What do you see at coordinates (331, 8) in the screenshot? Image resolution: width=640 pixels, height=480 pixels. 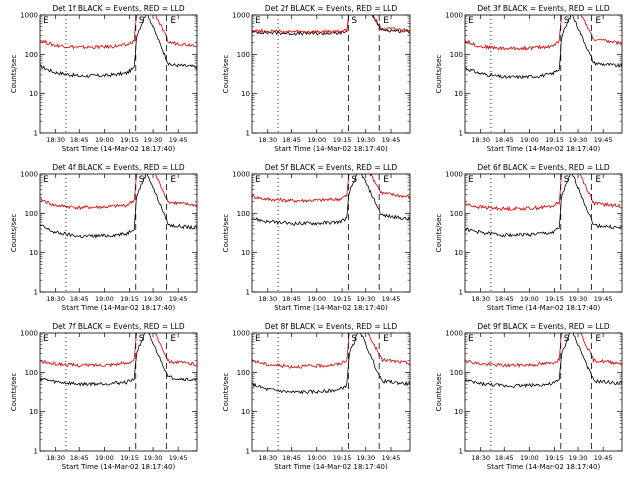 I see `chart-title: Det 2f BLACK = Events, RED = LLD` at bounding box center [331, 8].